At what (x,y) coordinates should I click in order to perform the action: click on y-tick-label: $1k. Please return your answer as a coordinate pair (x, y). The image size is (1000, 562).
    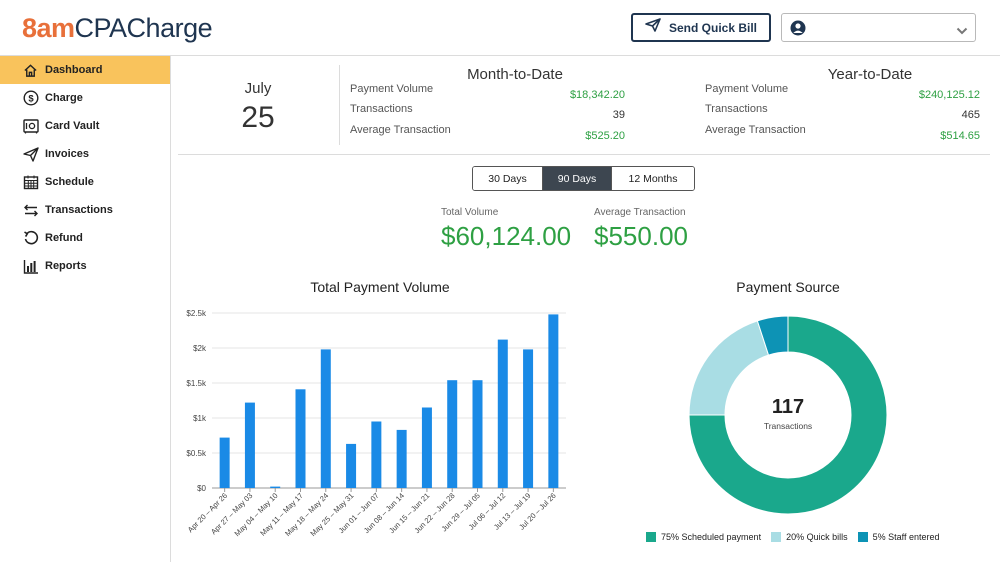
    Looking at the image, I should click on (200, 418).